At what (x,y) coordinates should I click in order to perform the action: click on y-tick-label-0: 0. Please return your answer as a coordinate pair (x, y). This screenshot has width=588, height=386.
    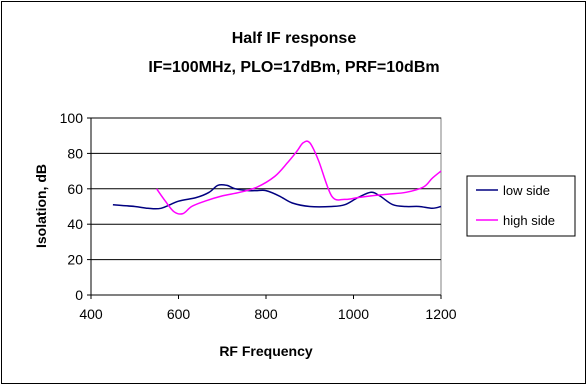
    Looking at the image, I should click on (79, 295).